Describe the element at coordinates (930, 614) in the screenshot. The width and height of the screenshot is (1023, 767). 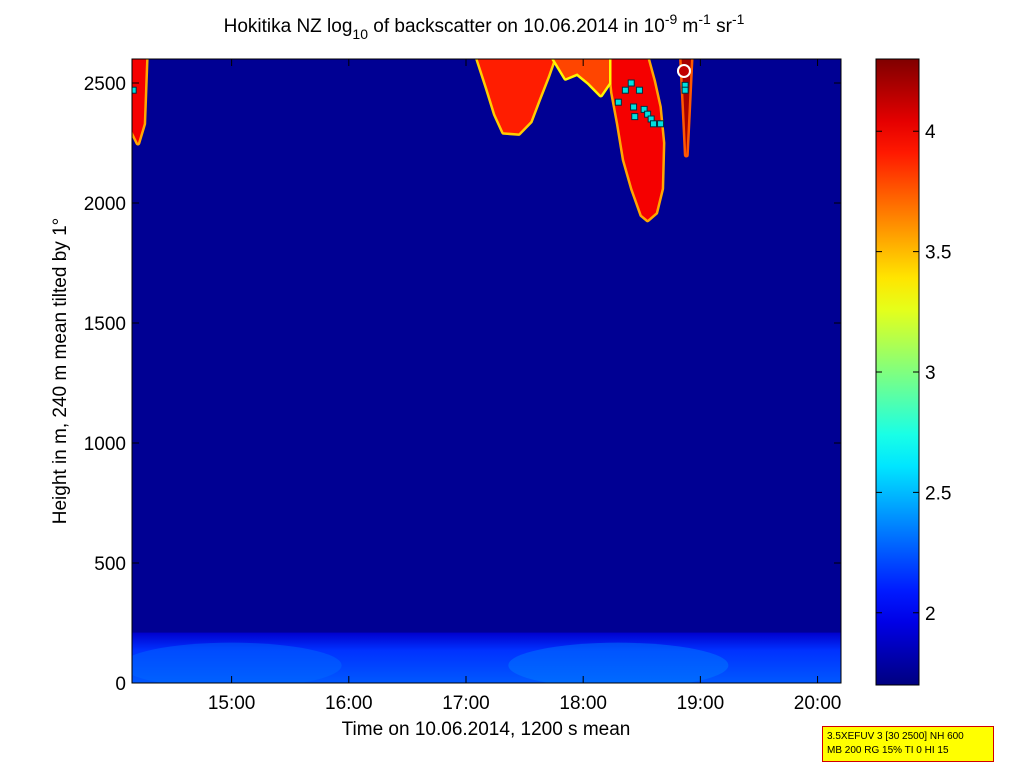
I see `colorbar-tick-label: 2` at that location.